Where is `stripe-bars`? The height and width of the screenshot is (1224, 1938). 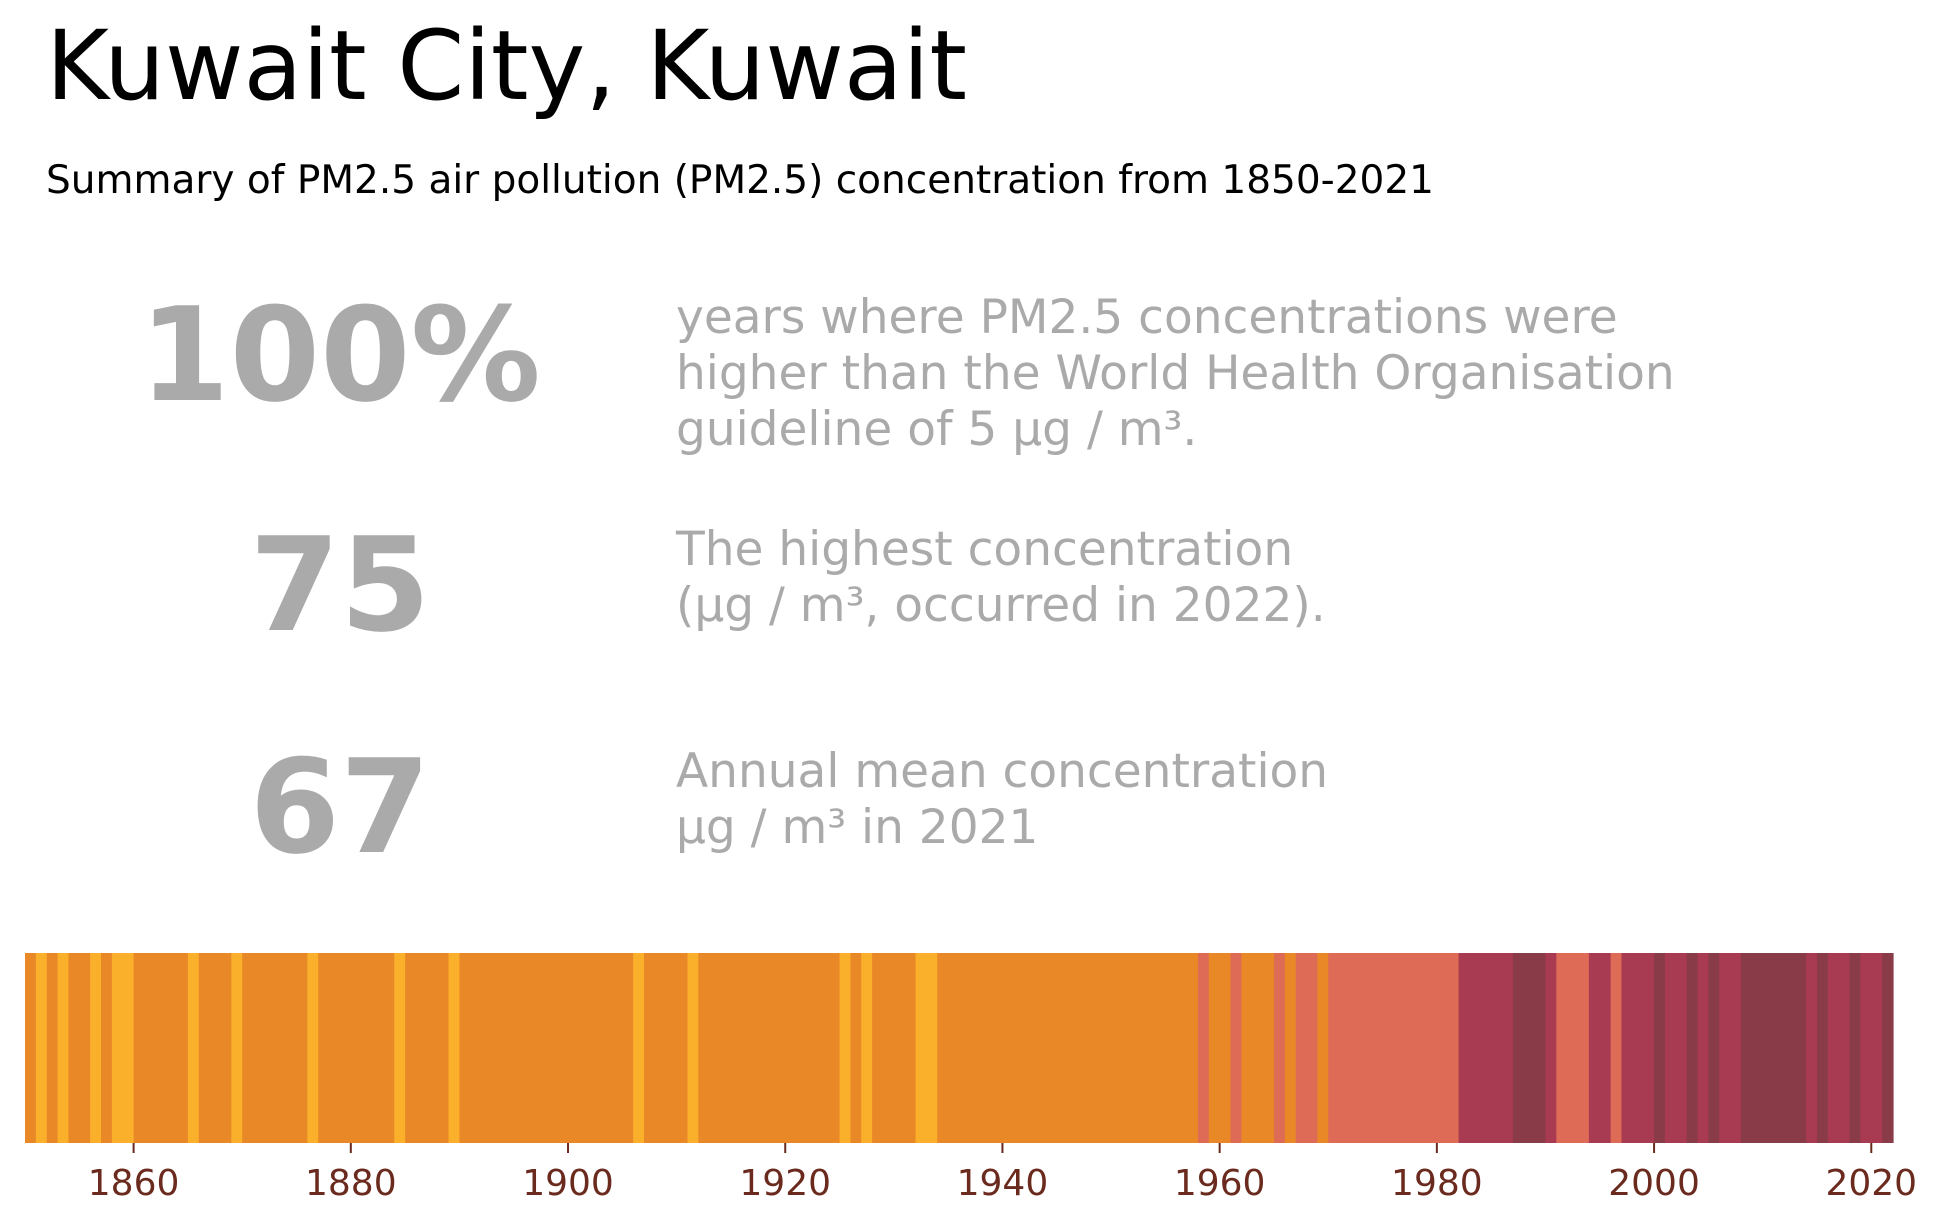
stripe-bars is located at coordinates (959, 1048).